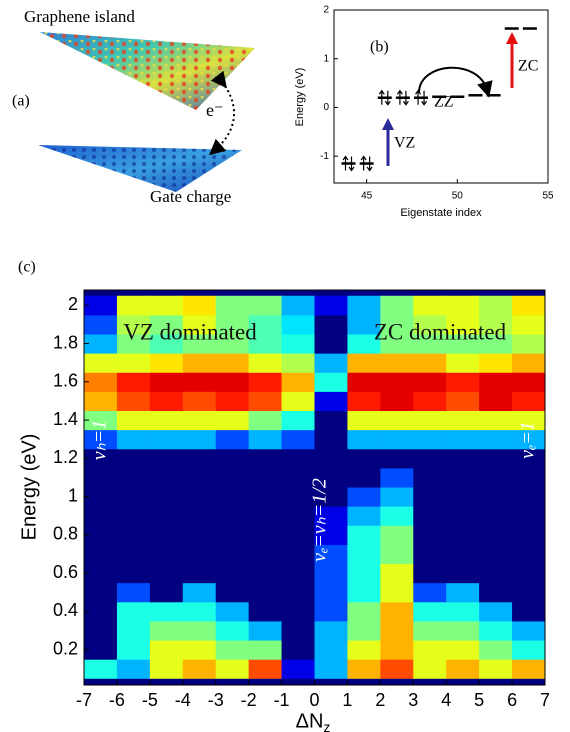 The image size is (570, 732). Describe the element at coordinates (404, 143) in the screenshot. I see `annotation: VZ` at that location.